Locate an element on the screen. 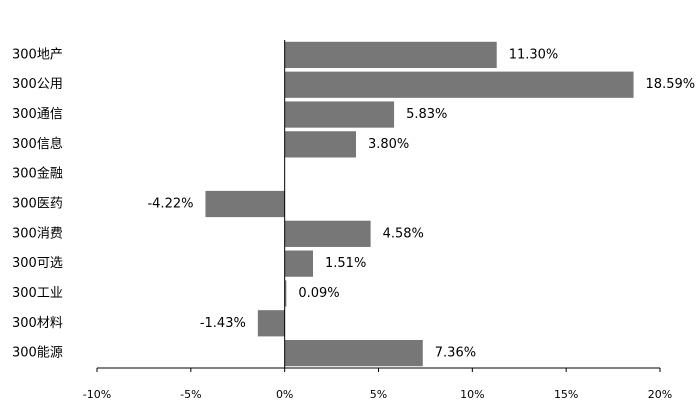 Image resolution: width=700 pixels, height=411 pixels. value-label: 18.59% is located at coordinates (671, 84).